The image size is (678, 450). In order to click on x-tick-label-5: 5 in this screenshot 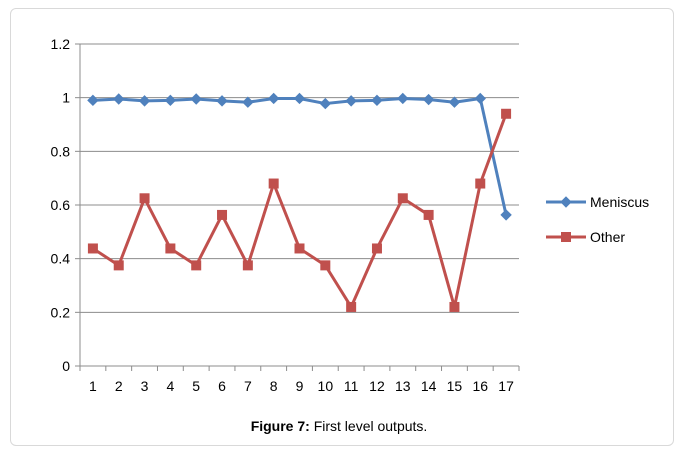, I will do `click(196, 386)`.